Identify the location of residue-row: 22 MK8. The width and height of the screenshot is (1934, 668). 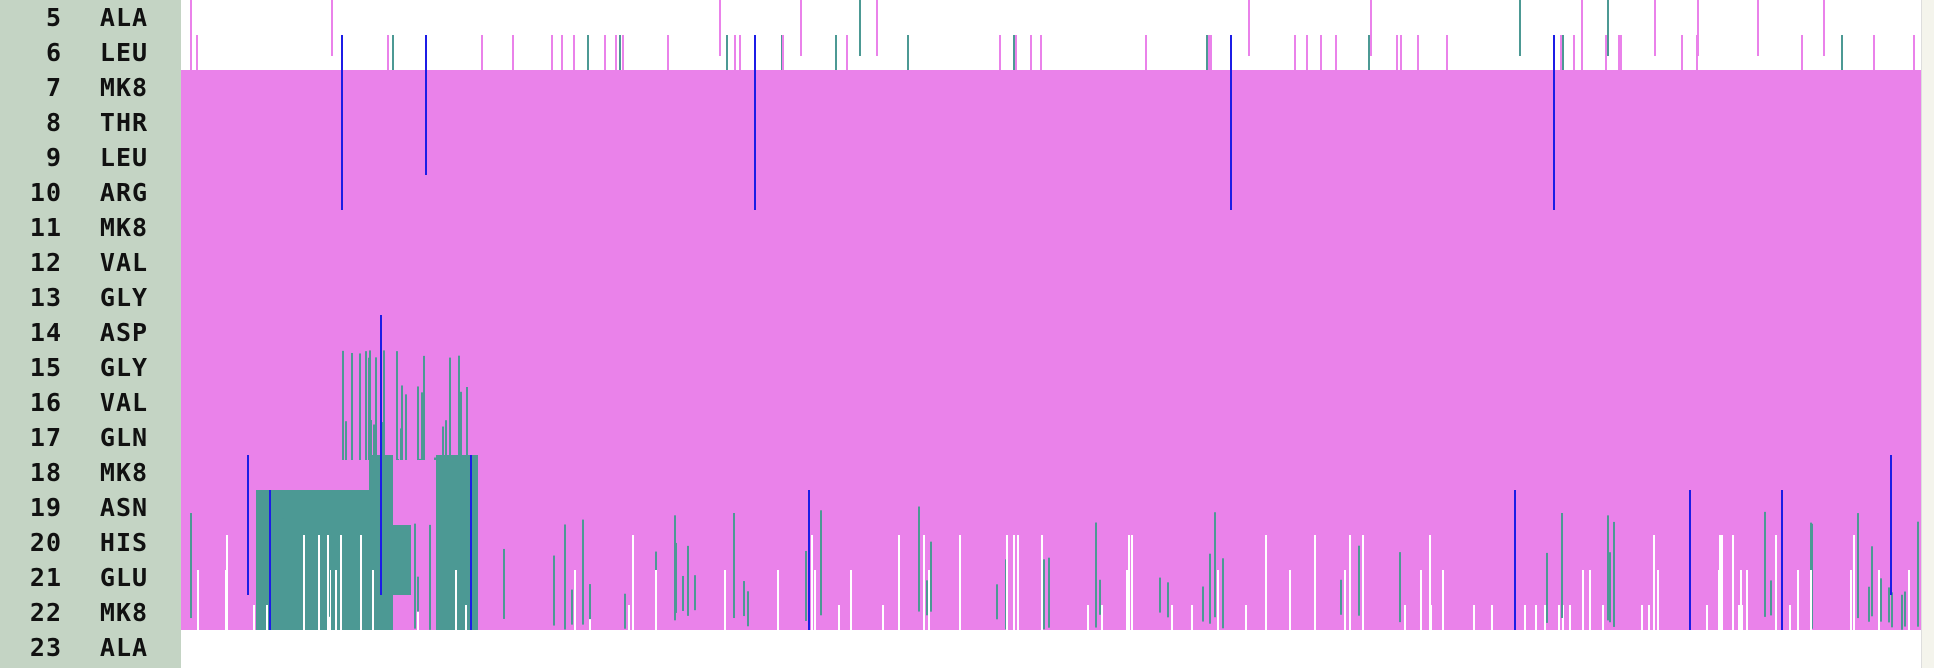
(90, 612).